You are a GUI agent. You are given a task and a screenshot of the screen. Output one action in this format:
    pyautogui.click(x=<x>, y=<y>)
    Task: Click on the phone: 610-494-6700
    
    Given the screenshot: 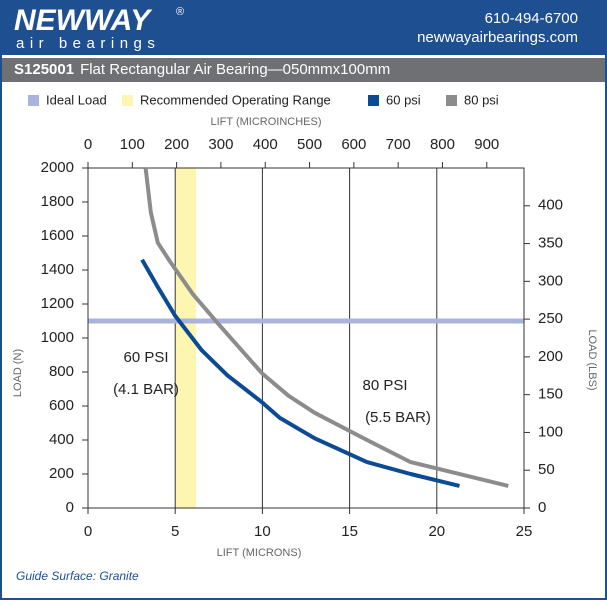 What is the action you would take?
    pyautogui.click(x=531, y=18)
    